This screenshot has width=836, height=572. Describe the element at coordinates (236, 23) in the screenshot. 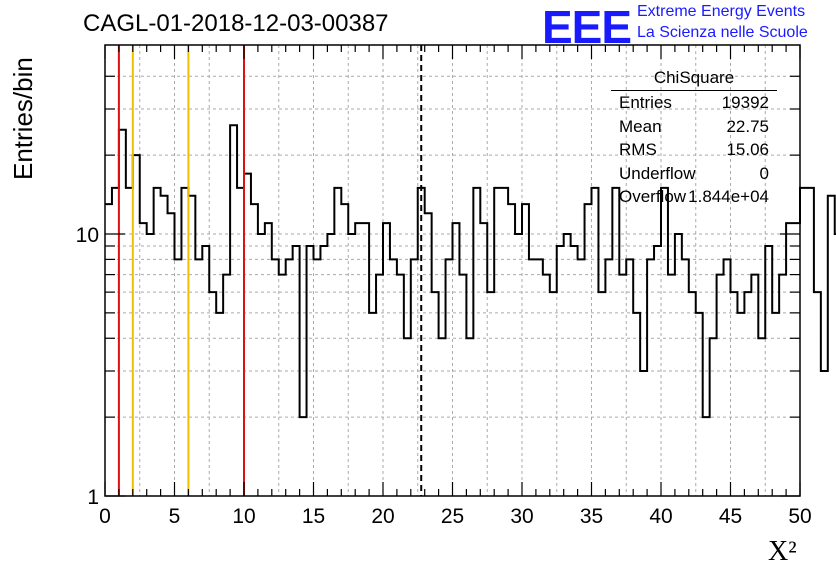

I see `chart-title: CAGL-01-2018-12-03-00387` at that location.